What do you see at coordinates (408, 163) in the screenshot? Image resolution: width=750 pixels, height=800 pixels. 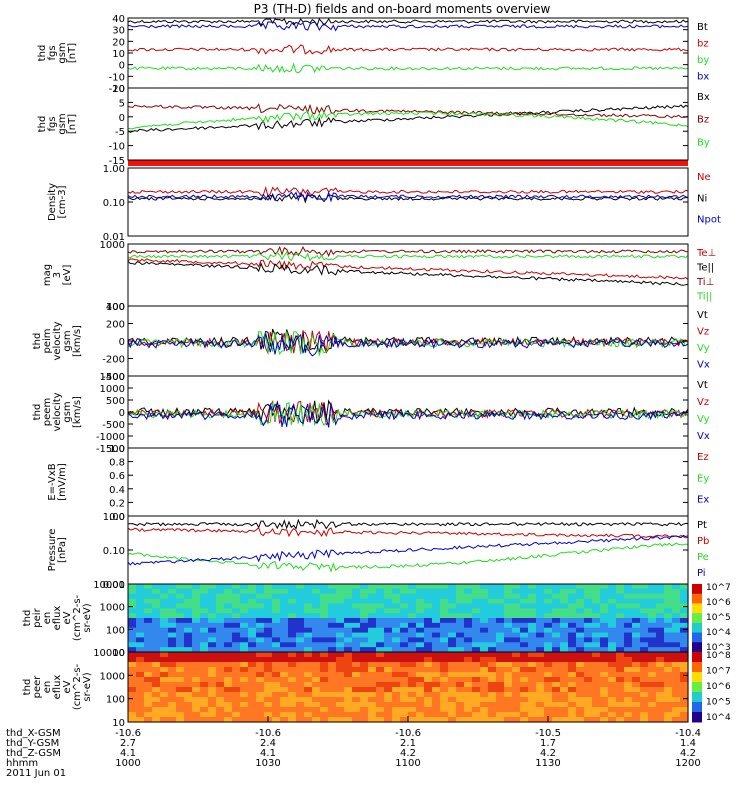 I see `red-separator-bar` at bounding box center [408, 163].